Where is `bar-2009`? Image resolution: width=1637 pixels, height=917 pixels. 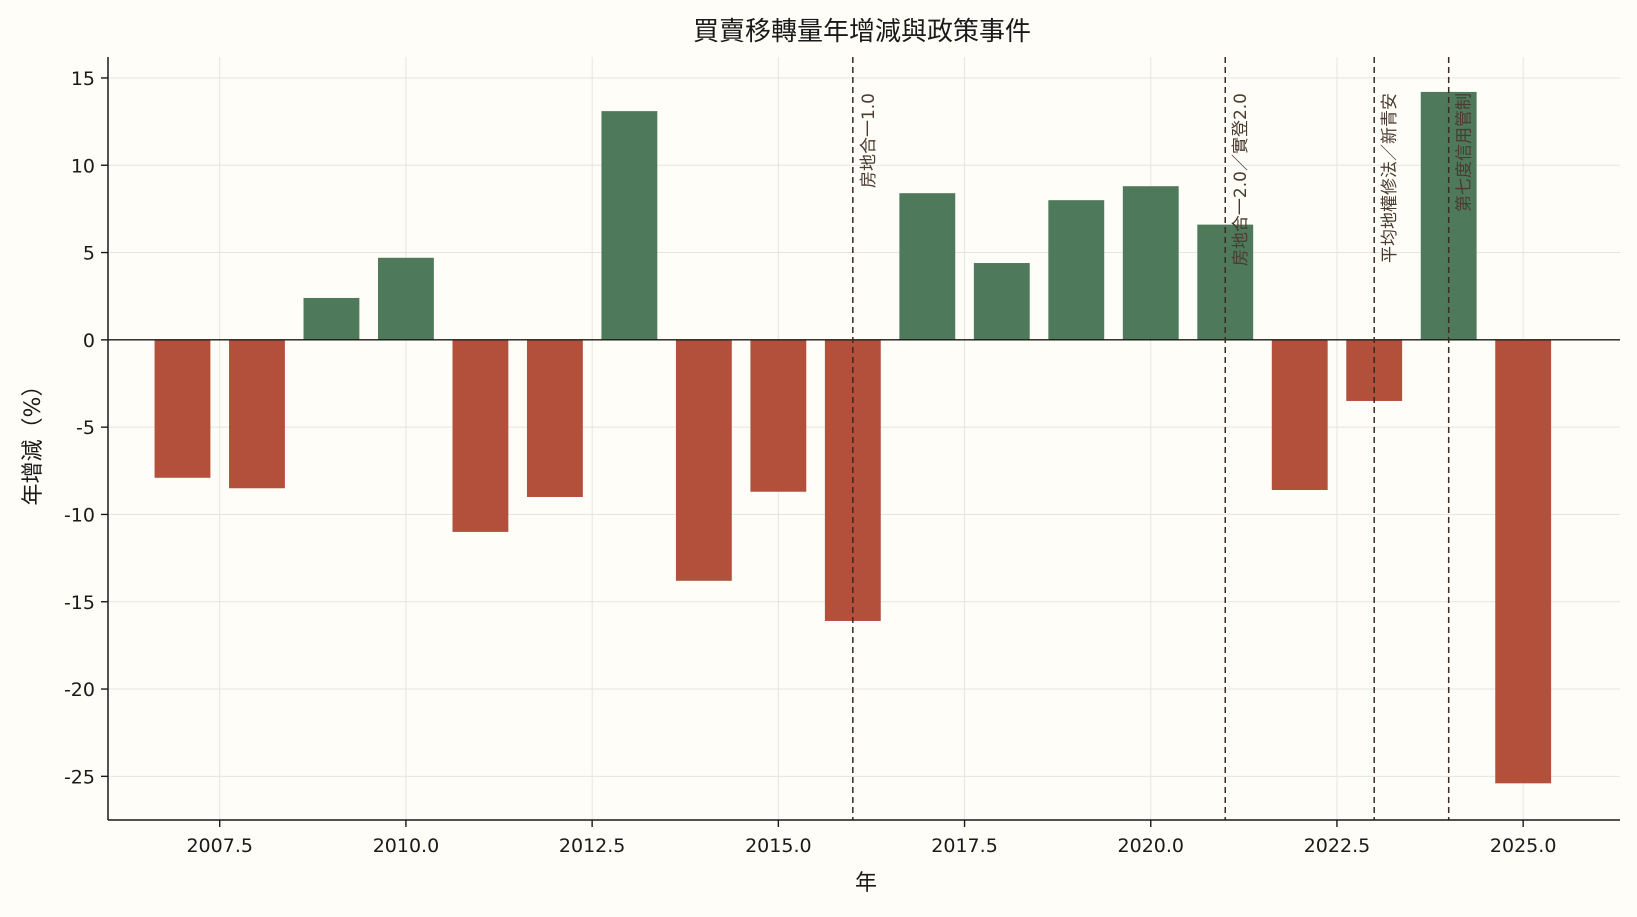 bar-2009 is located at coordinates (331, 318).